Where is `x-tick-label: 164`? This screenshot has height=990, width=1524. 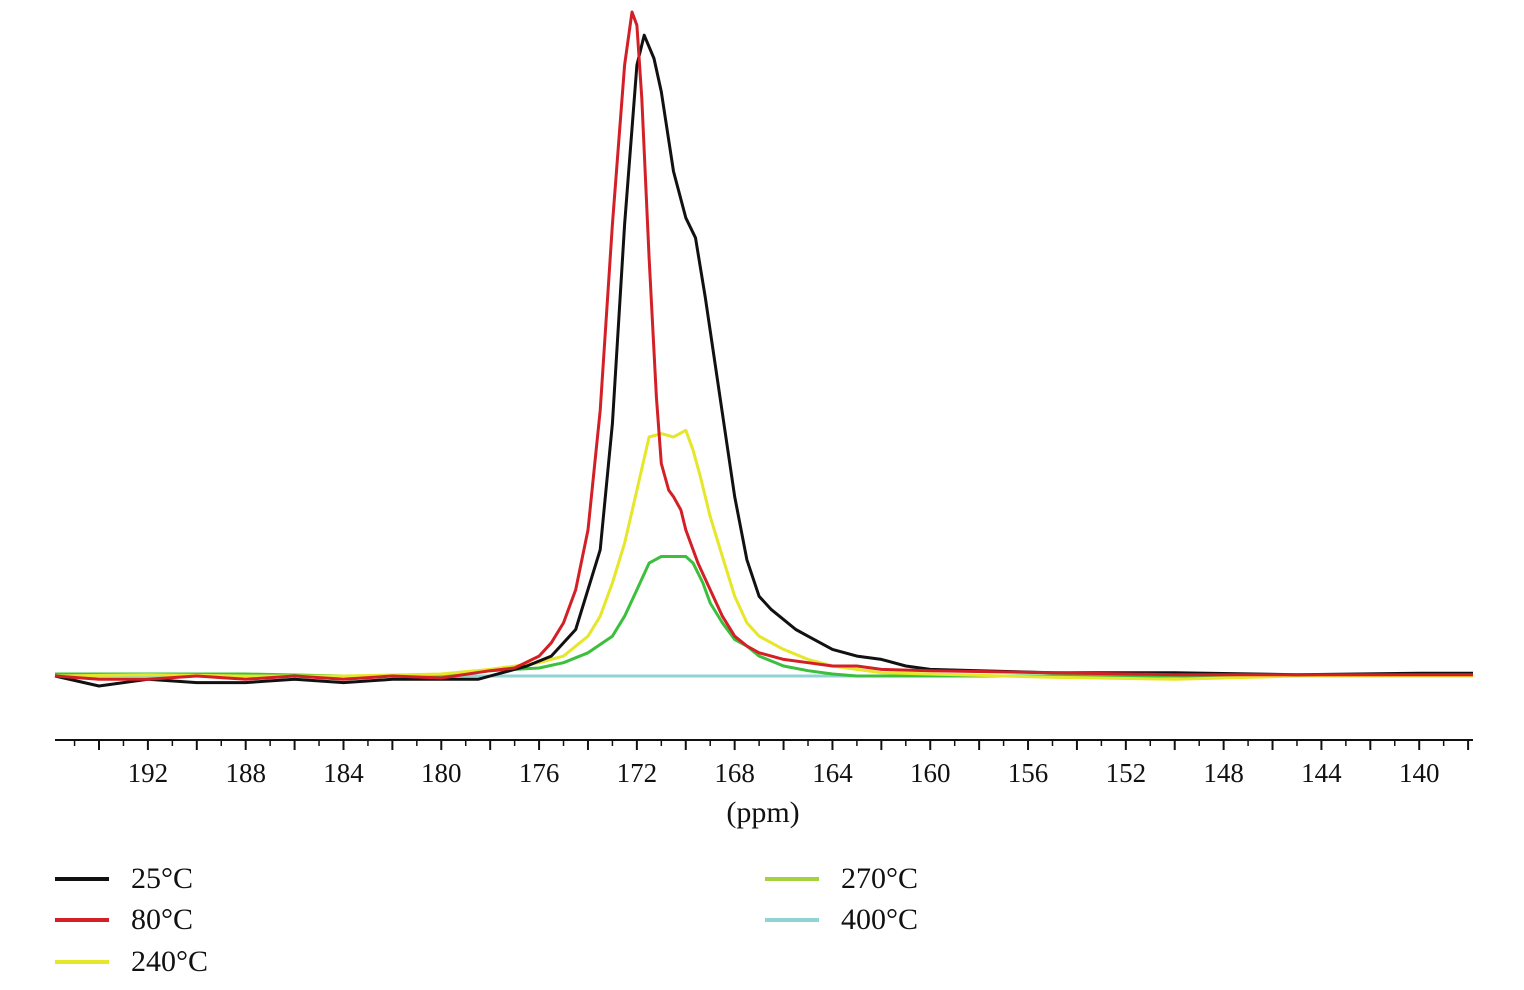 x-tick-label: 164 is located at coordinates (832, 773).